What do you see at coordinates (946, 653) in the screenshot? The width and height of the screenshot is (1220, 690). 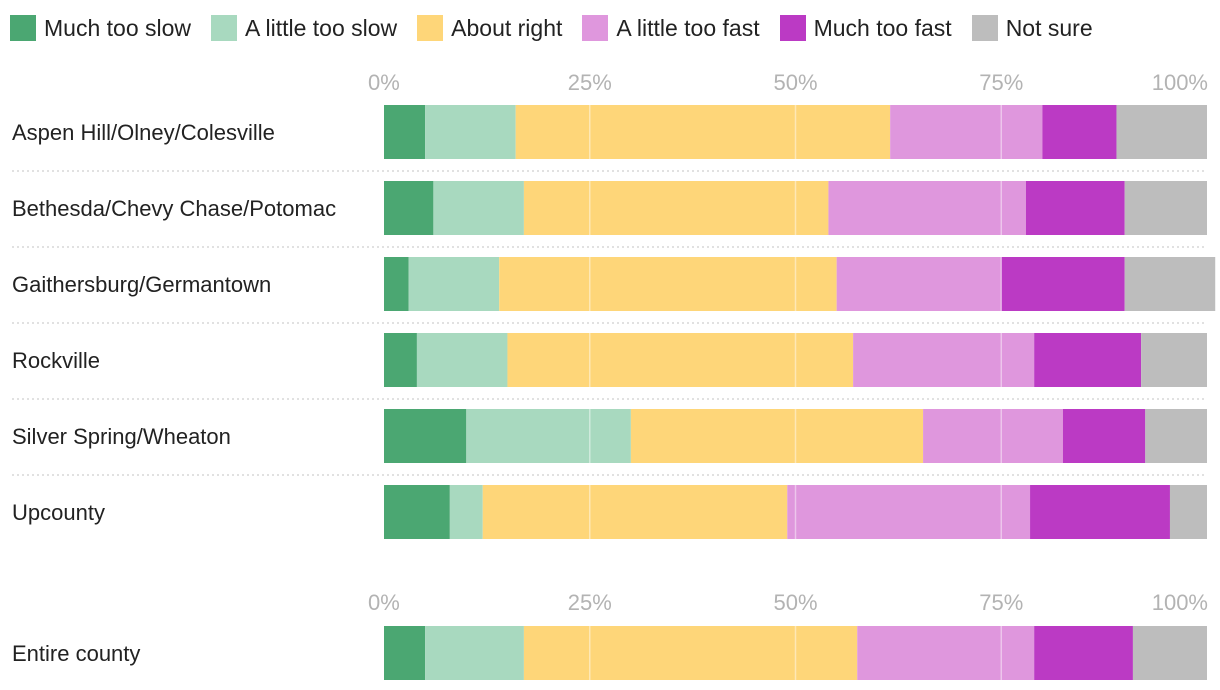 I see `total-bar-segment-a-little-too-fast` at bounding box center [946, 653].